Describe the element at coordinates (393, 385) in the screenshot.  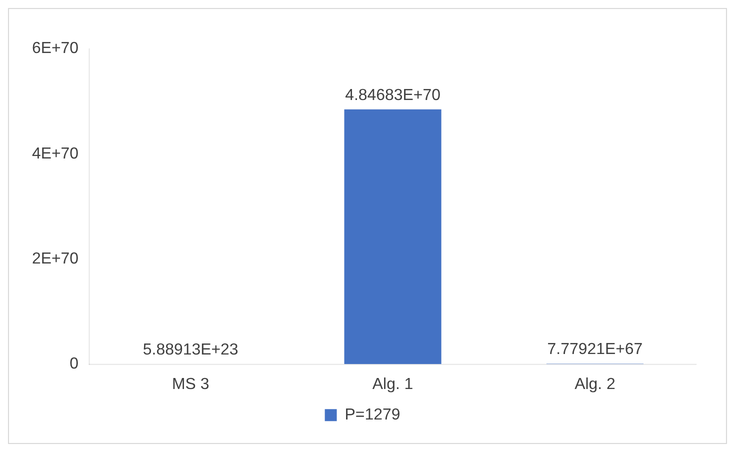
I see `x-tick-label: Alg. 1` at that location.